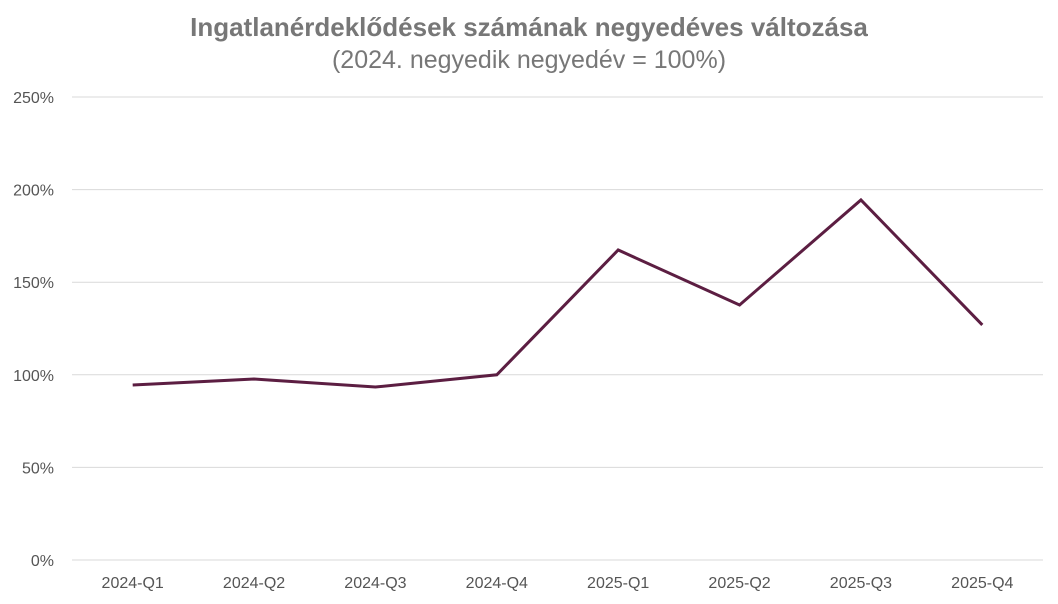 The height and width of the screenshot is (604, 1058). I want to click on y-tick-label: 150%, so click(33, 283).